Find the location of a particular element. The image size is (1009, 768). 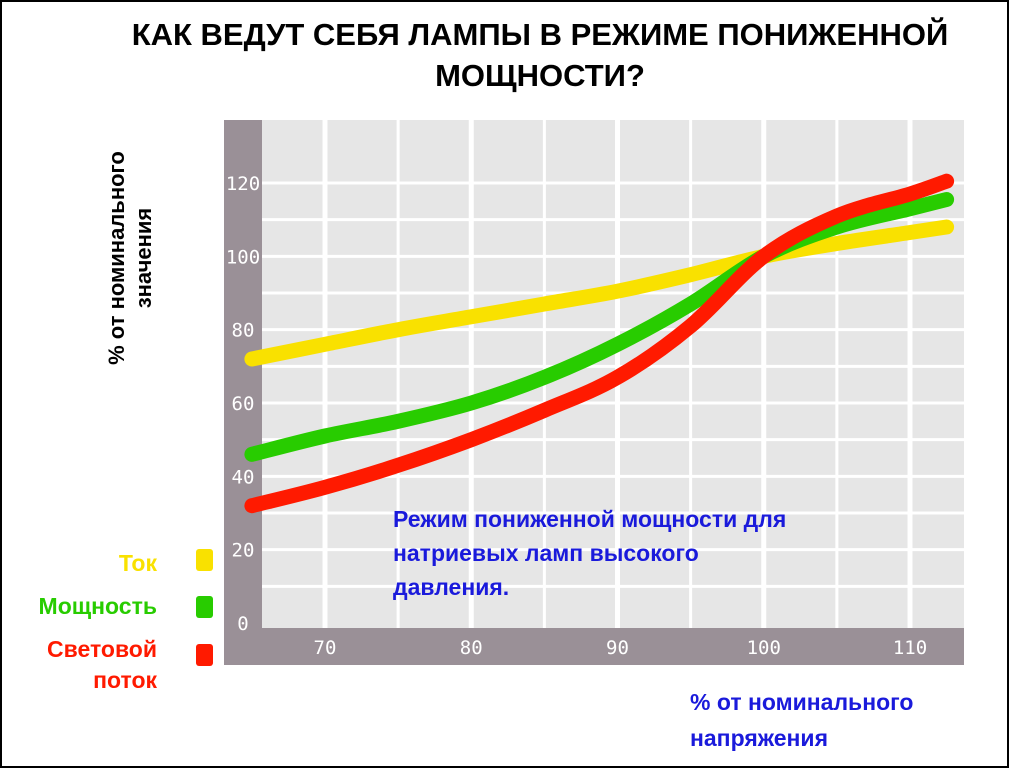

y-axis-label-line1: % от номинального is located at coordinates (116, 258).